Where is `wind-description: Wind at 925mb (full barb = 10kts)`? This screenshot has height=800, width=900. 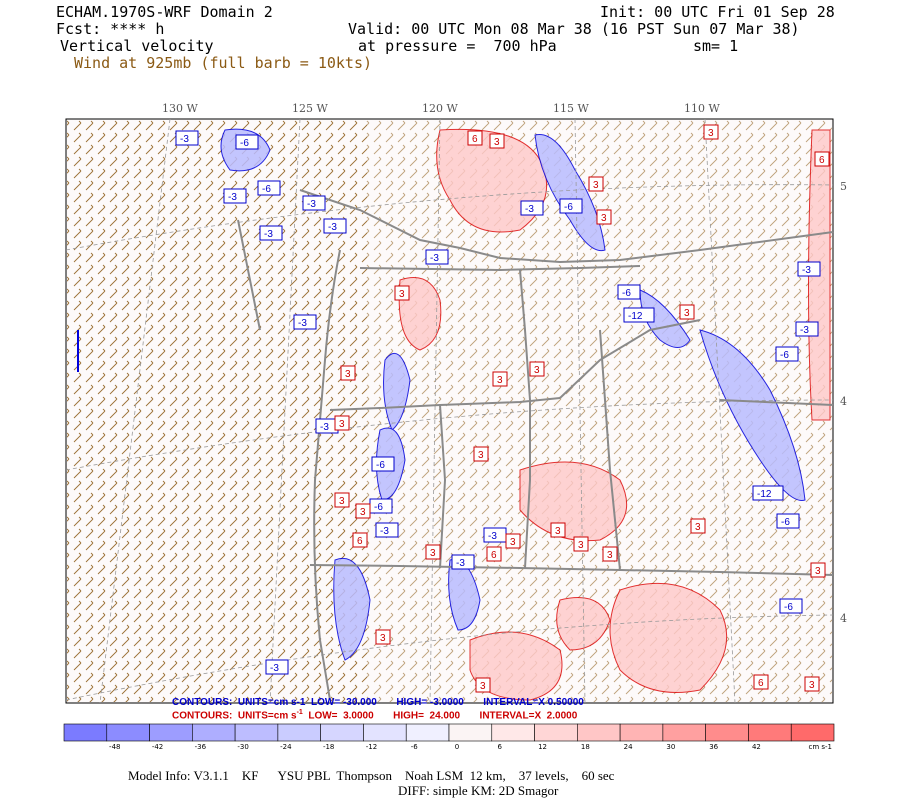 wind-description: Wind at 925mb (full barb = 10kts) is located at coordinates (223, 63).